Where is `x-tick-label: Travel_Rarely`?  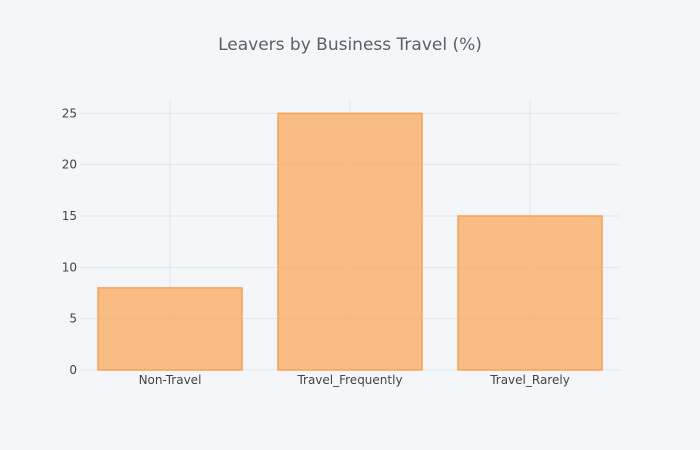
x-tick-label: Travel_Rarely is located at coordinates (529, 380).